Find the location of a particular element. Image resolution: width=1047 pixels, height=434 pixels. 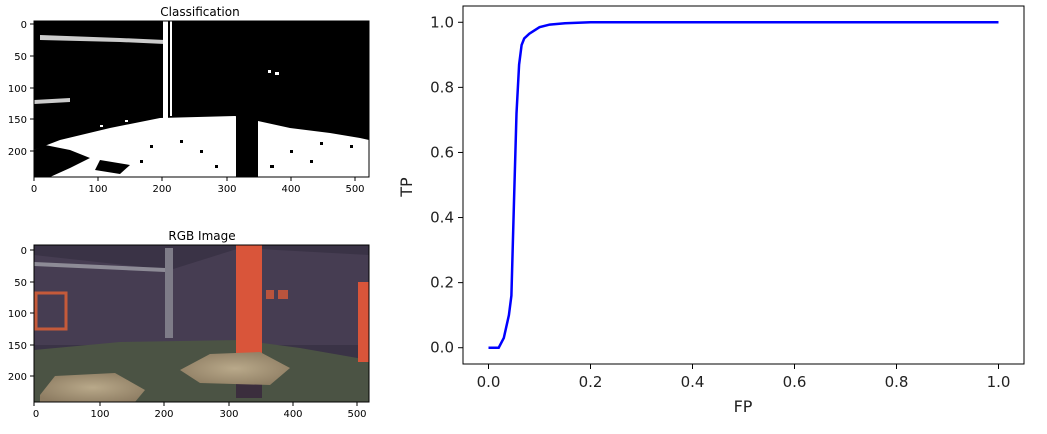

classification-x-tick: 500 is located at coordinates (354, 189).